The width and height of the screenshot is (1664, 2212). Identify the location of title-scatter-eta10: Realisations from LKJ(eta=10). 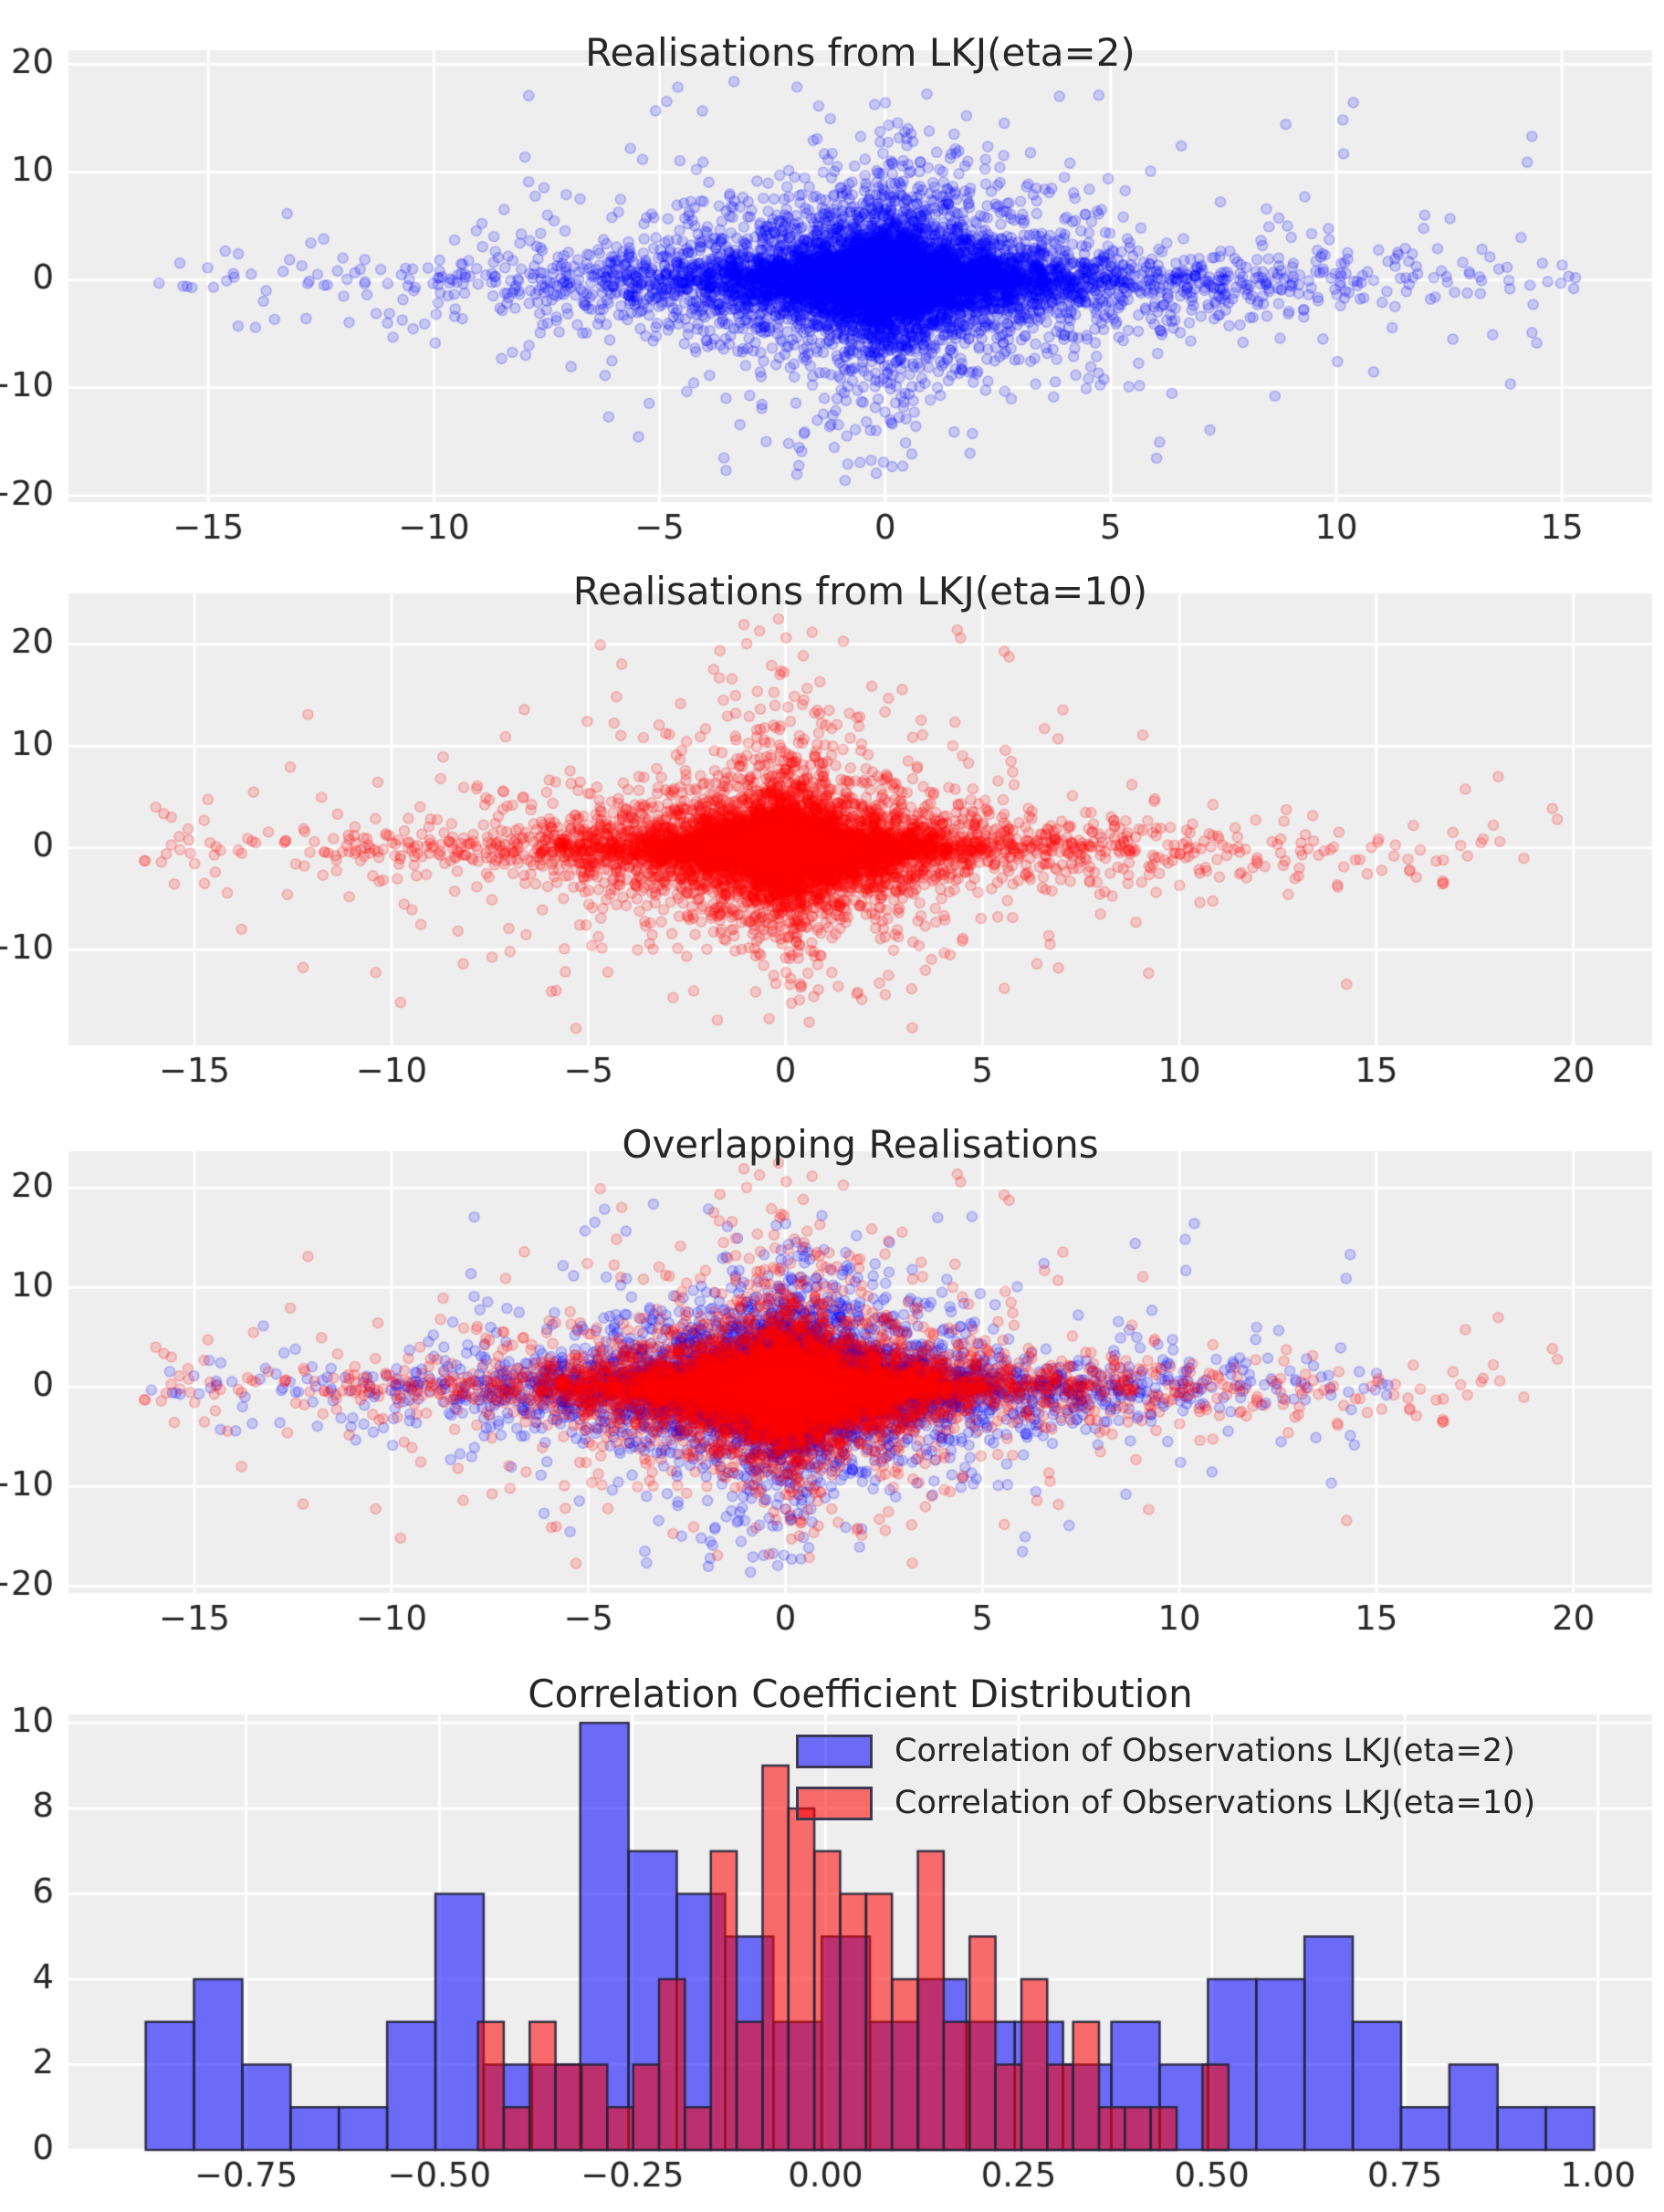
(860, 590).